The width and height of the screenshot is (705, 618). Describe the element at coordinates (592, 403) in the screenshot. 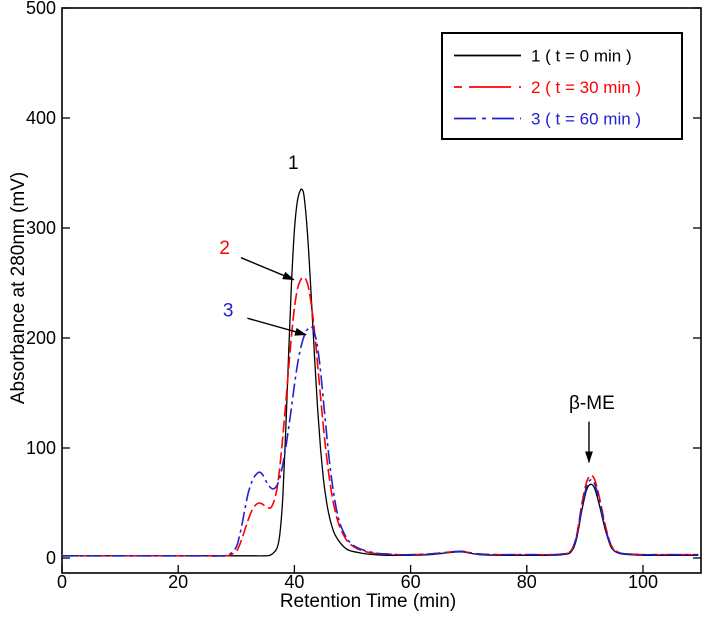

I see `annotation-label-4: β-ME` at that location.